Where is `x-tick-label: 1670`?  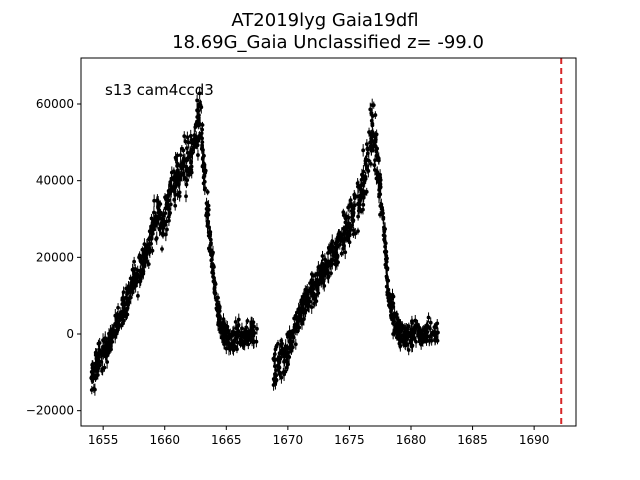 x-tick-label: 1670 is located at coordinates (288, 440).